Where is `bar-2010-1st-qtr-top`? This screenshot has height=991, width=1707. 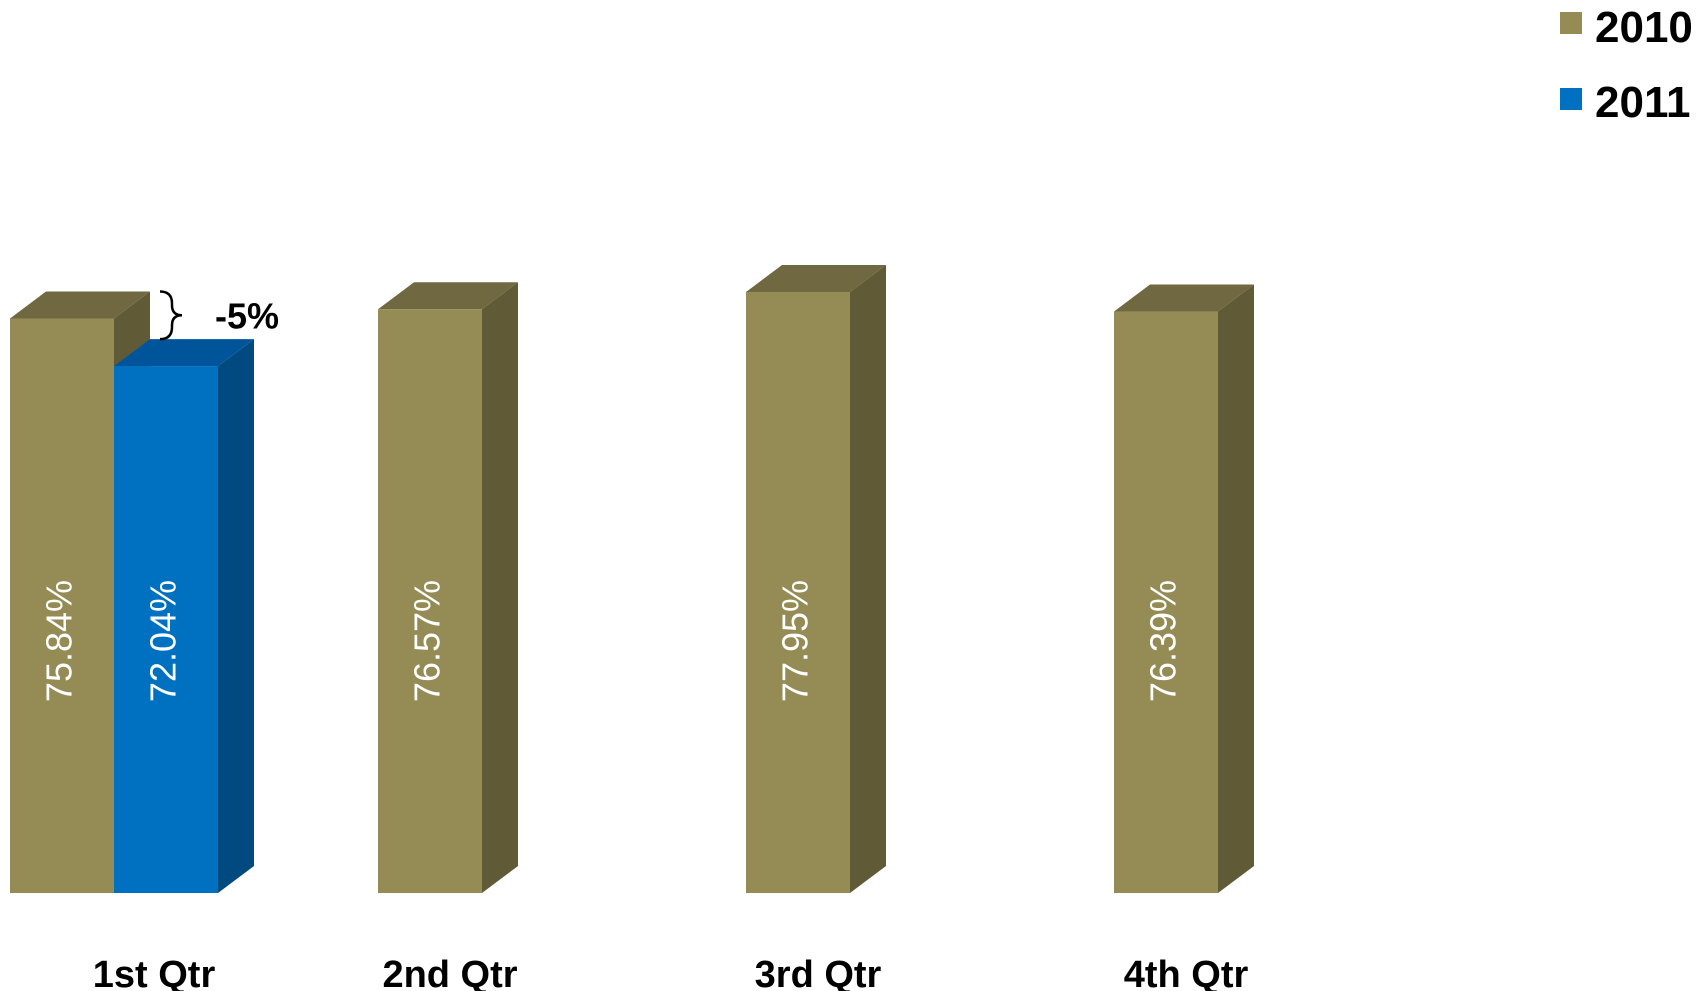 bar-2010-1st-qtr-top is located at coordinates (80, 305).